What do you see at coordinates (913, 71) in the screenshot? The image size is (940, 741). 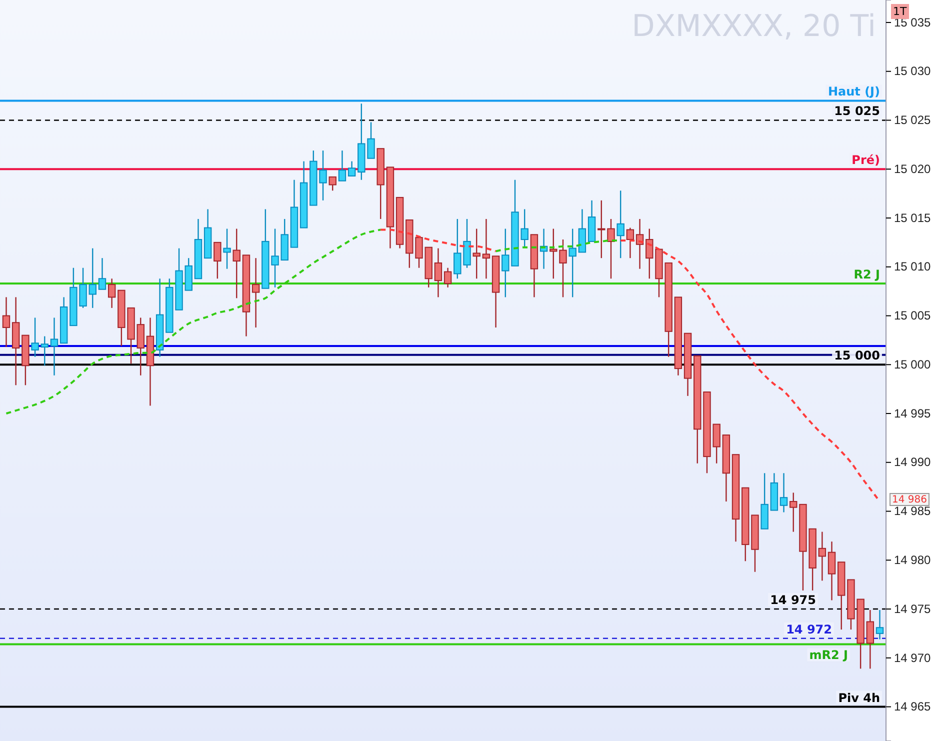 I see `y-tick-label: 15 030` at bounding box center [913, 71].